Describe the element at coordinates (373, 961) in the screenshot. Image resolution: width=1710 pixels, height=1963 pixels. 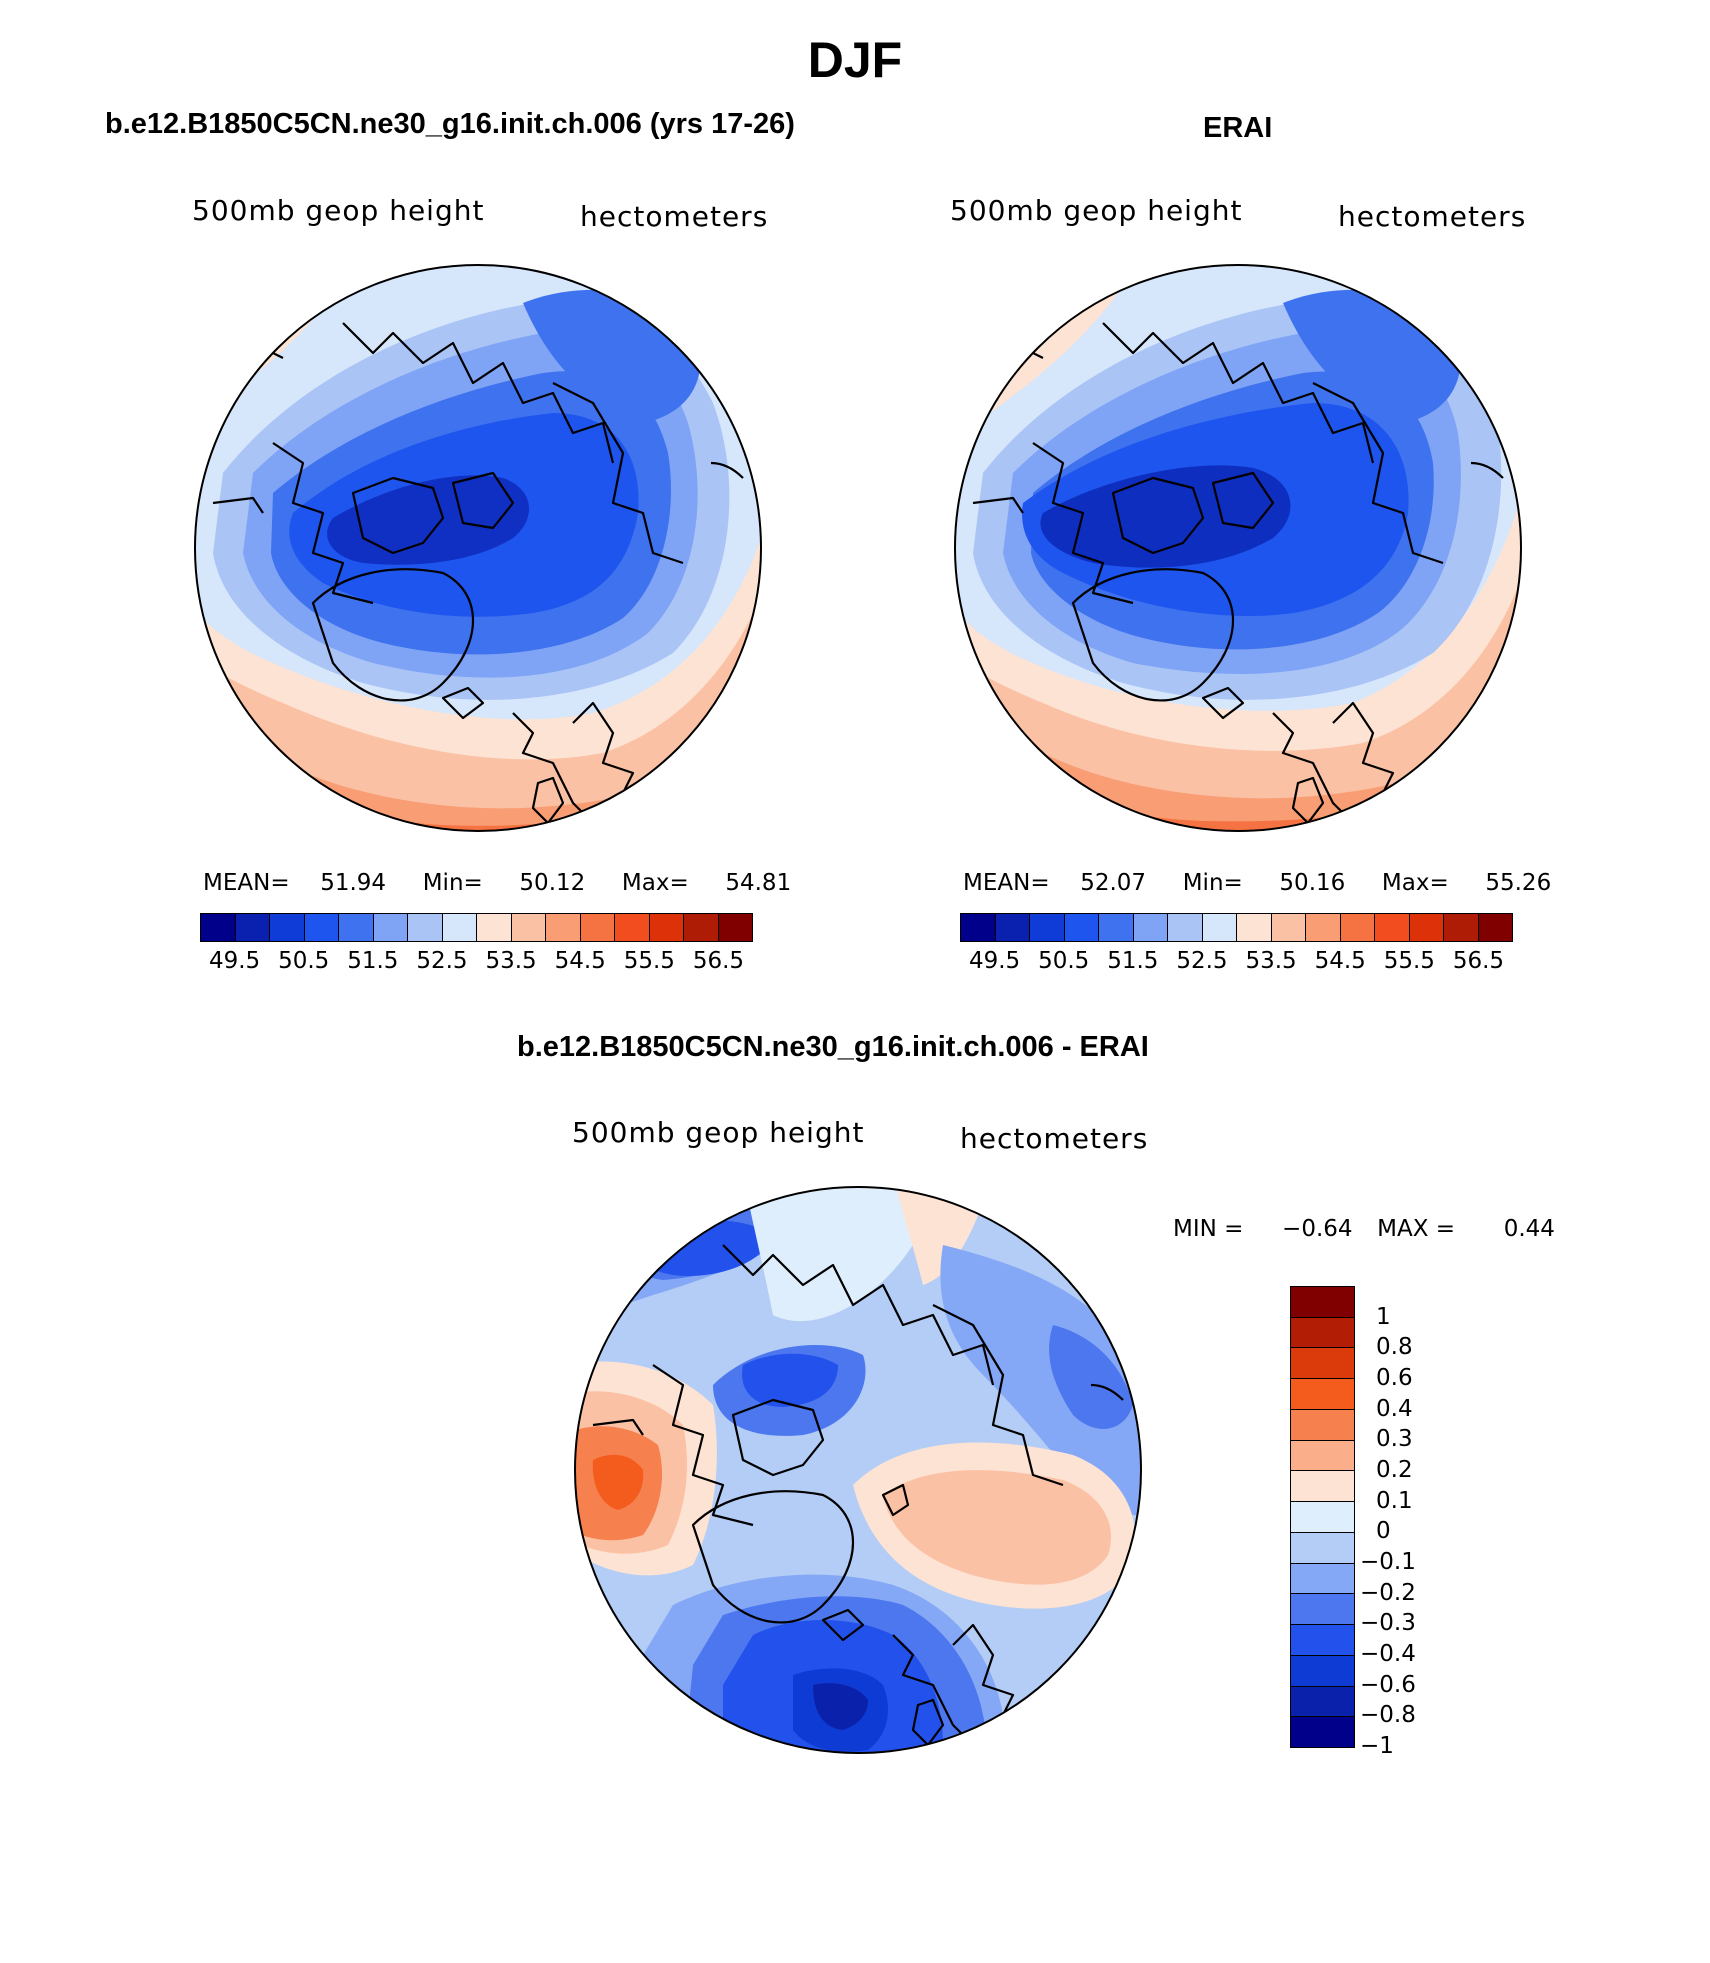
I see `model-colorbar-tick-label: 51.5` at that location.